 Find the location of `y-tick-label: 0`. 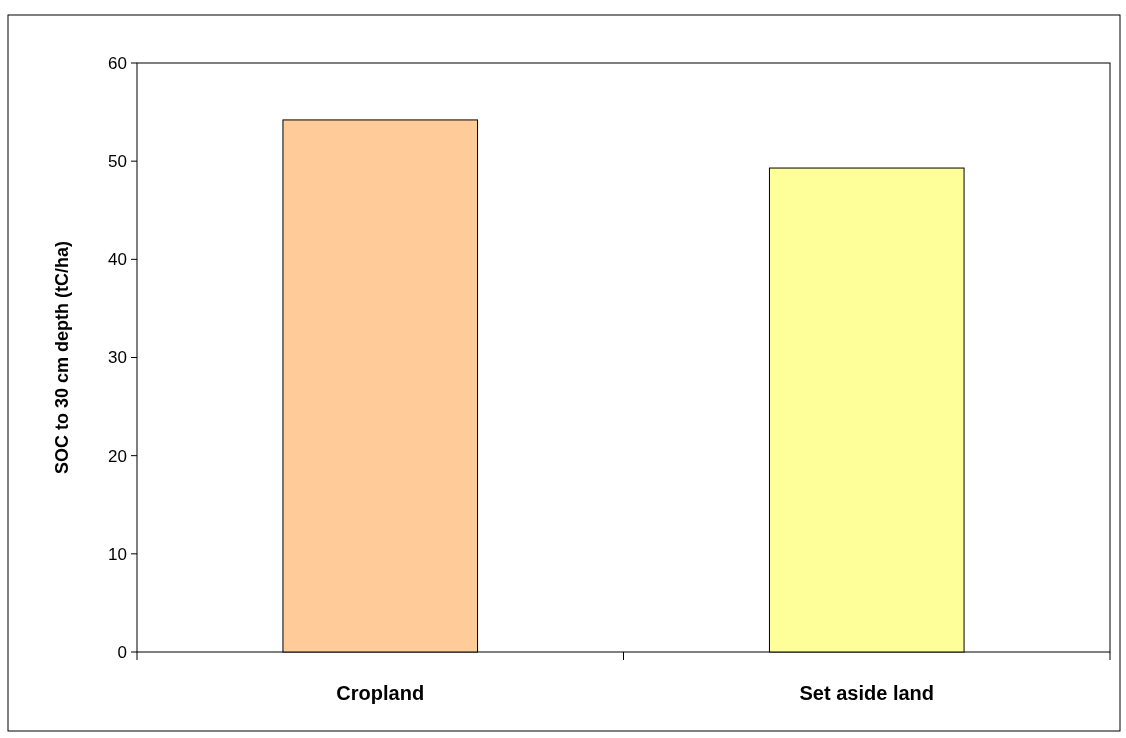

y-tick-label: 0 is located at coordinates (122, 652).